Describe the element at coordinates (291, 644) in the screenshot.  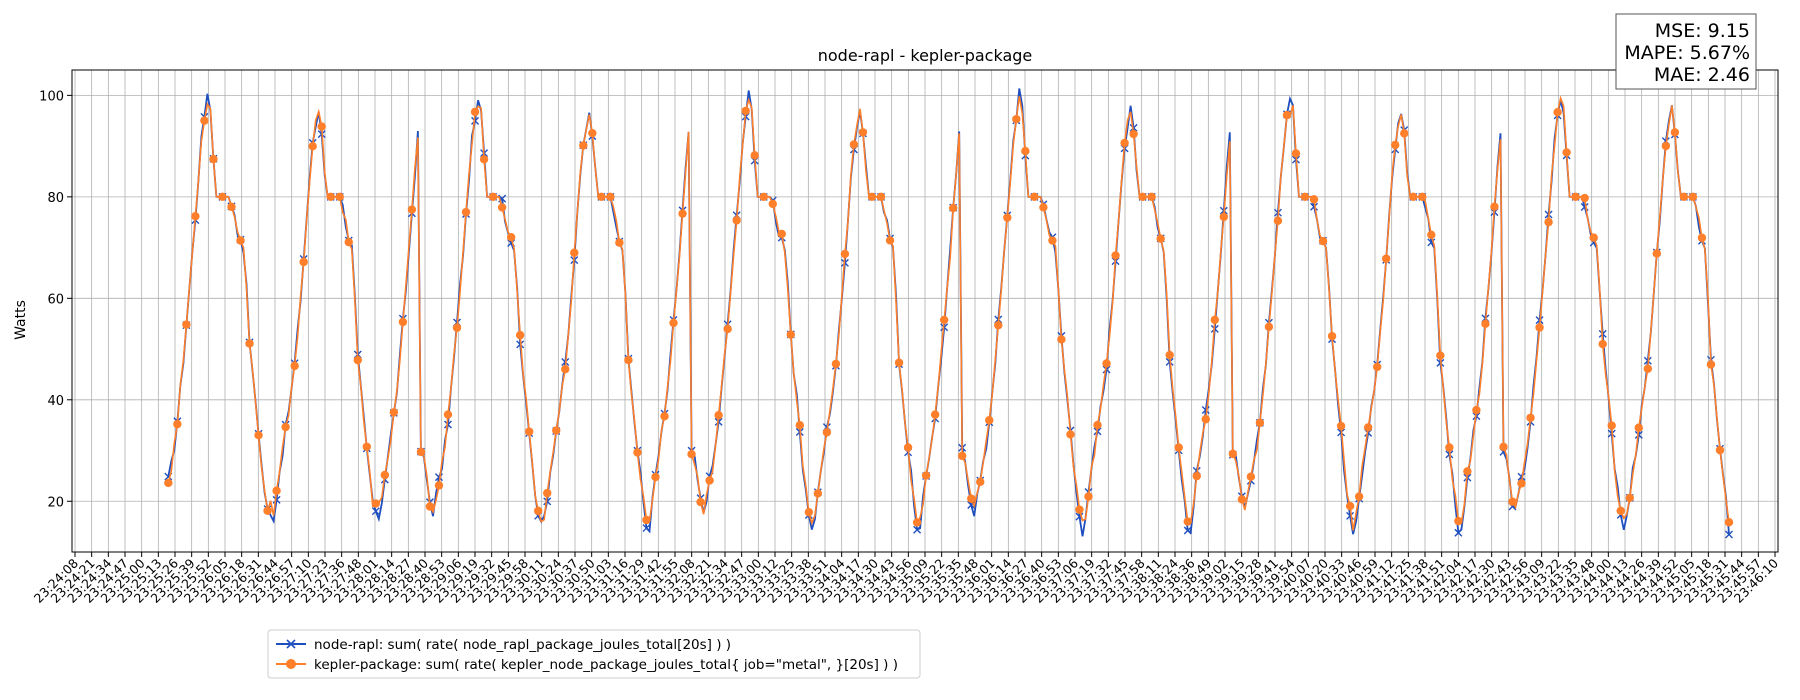
I see `legend-marker-node-rapl` at that location.